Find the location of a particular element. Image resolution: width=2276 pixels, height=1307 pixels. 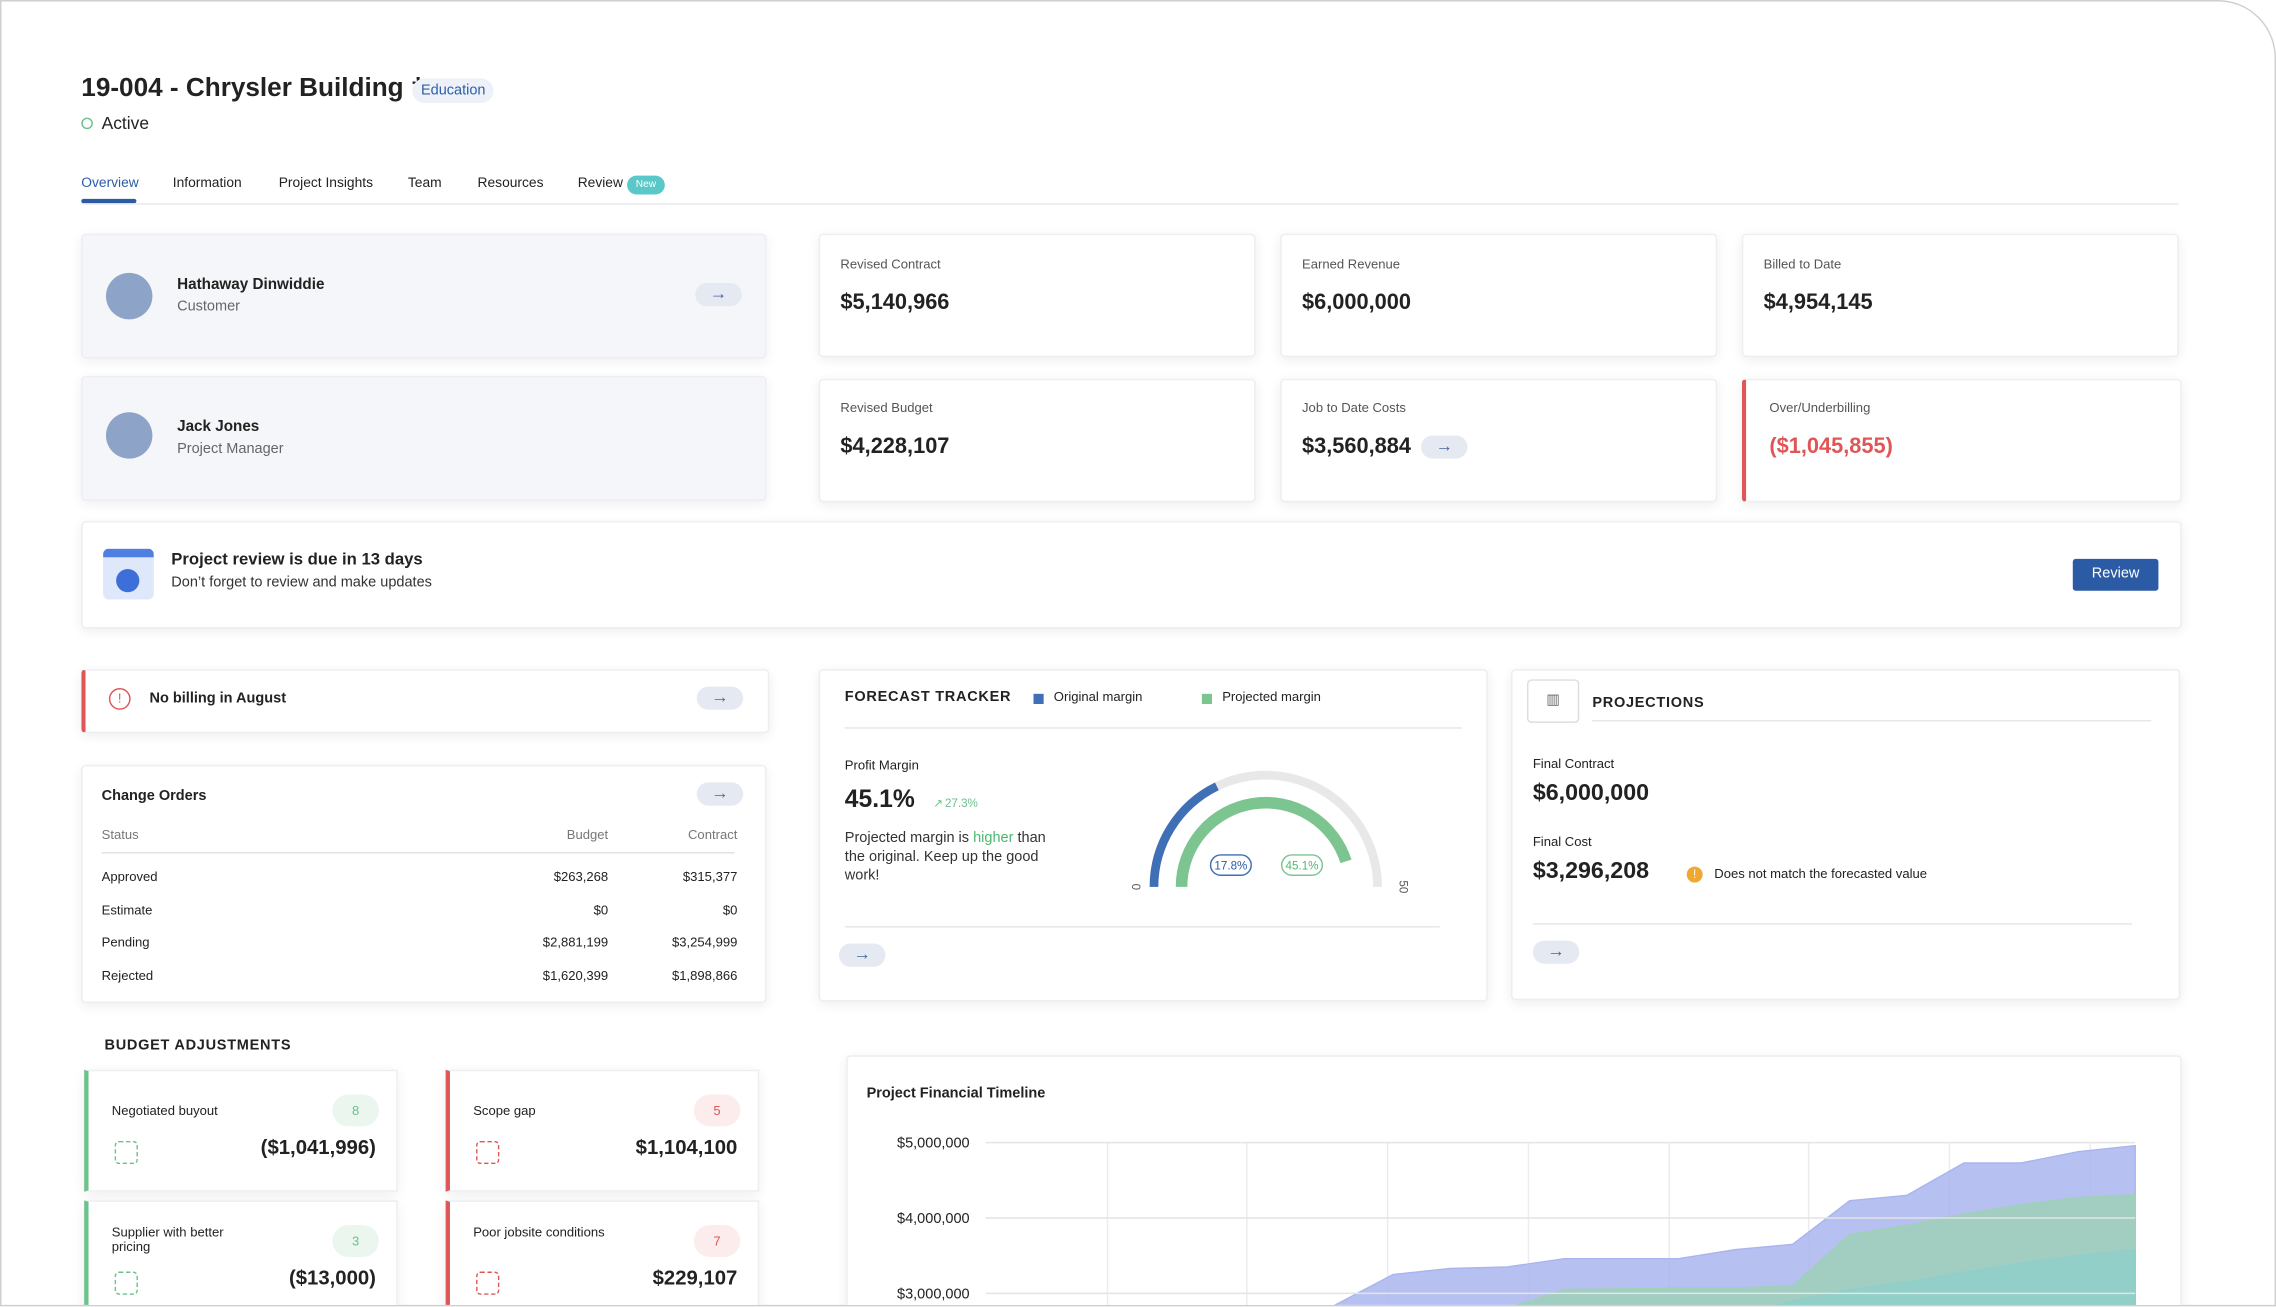

metric-card: Revised Contract $5,140,966 is located at coordinates (1037, 295).